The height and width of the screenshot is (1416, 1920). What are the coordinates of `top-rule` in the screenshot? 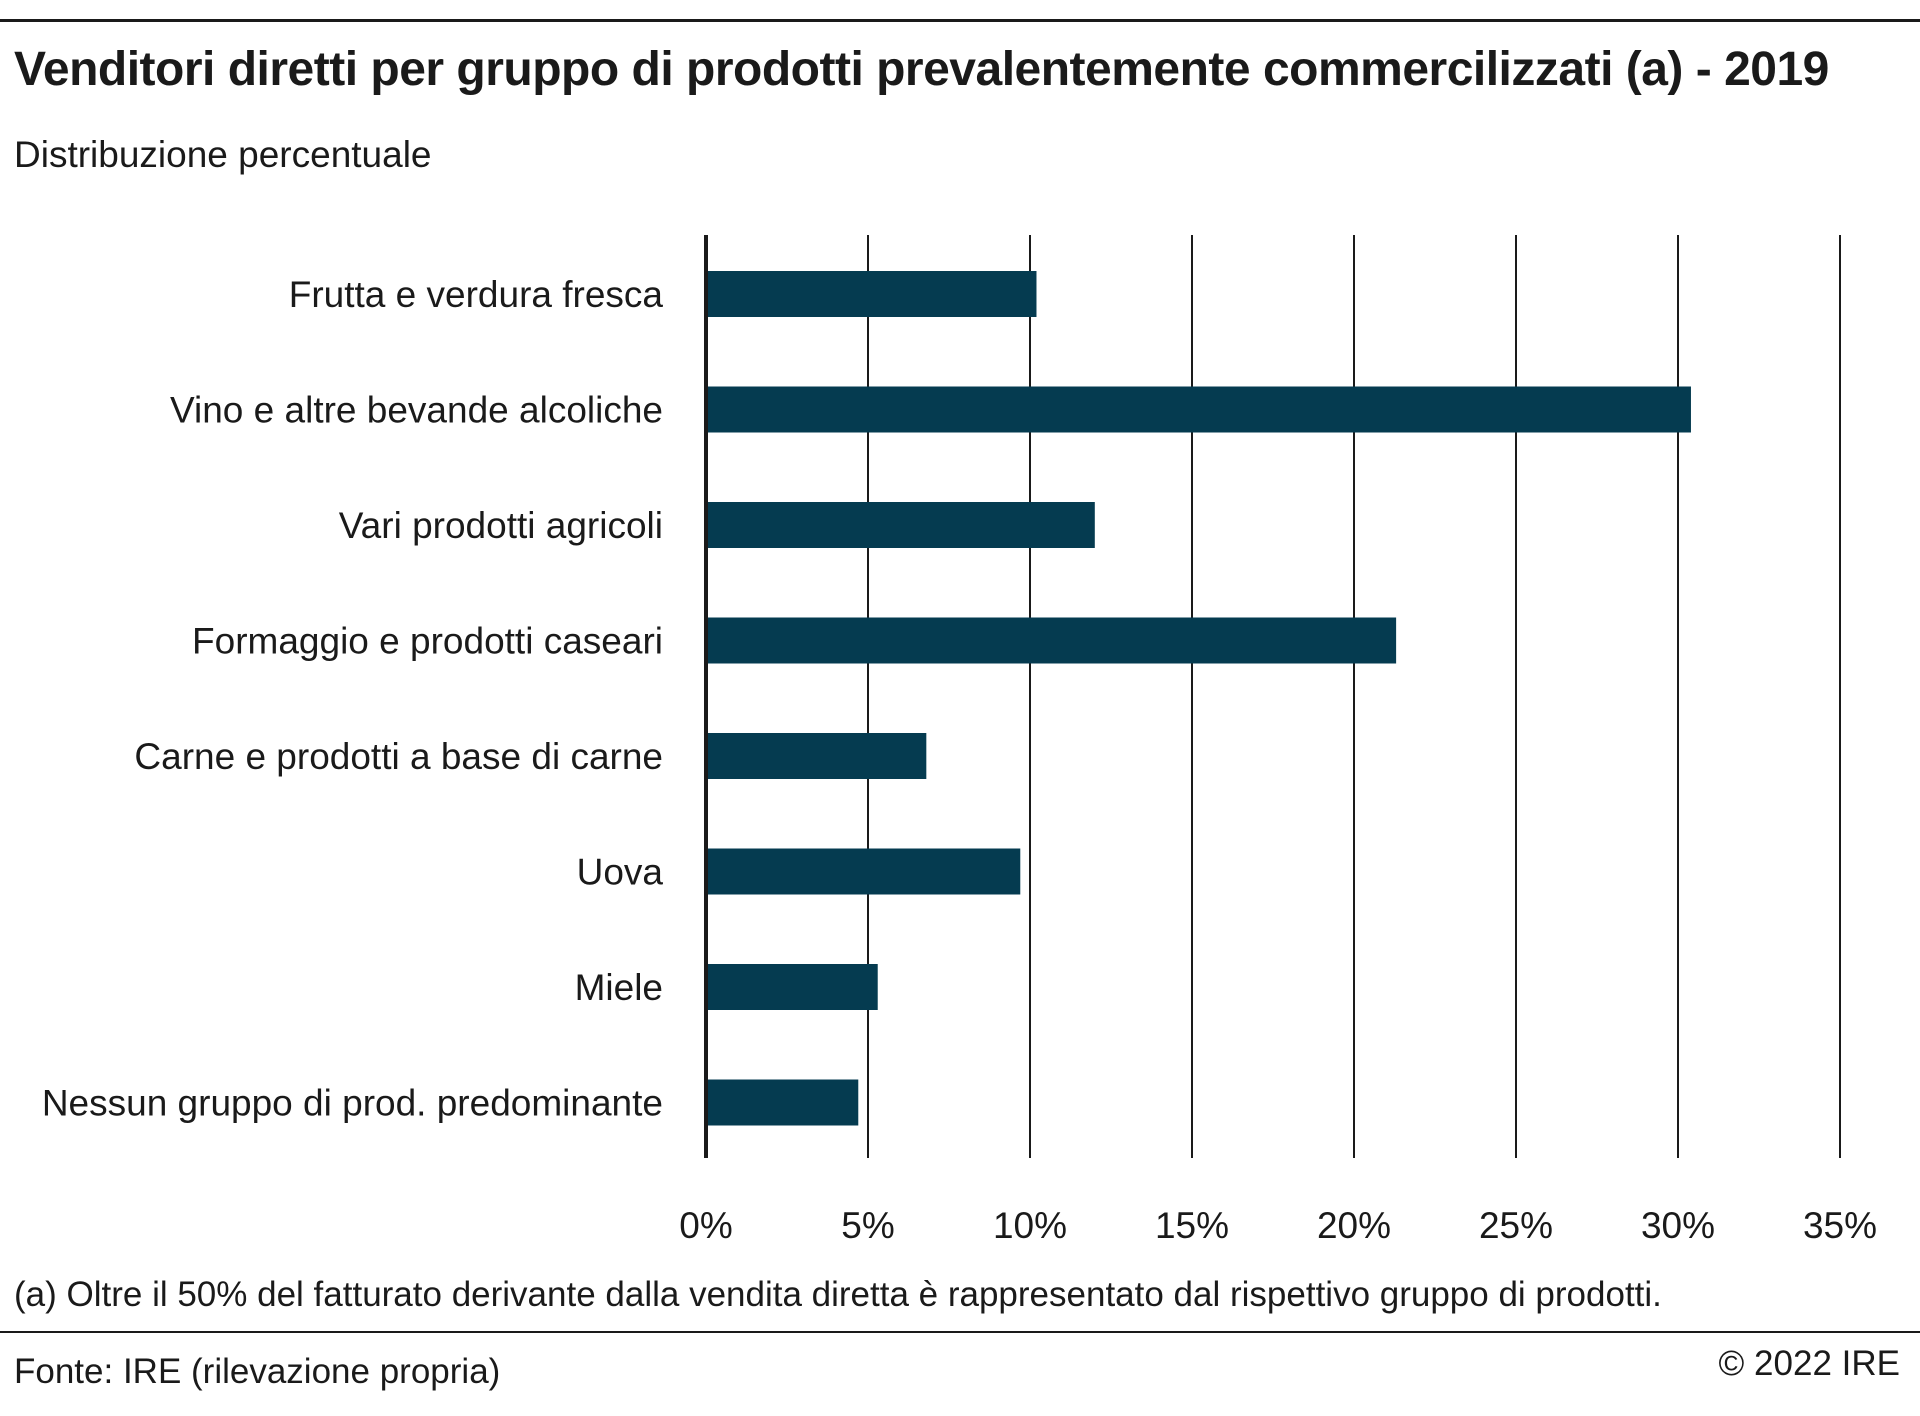 It's located at (960, 20).